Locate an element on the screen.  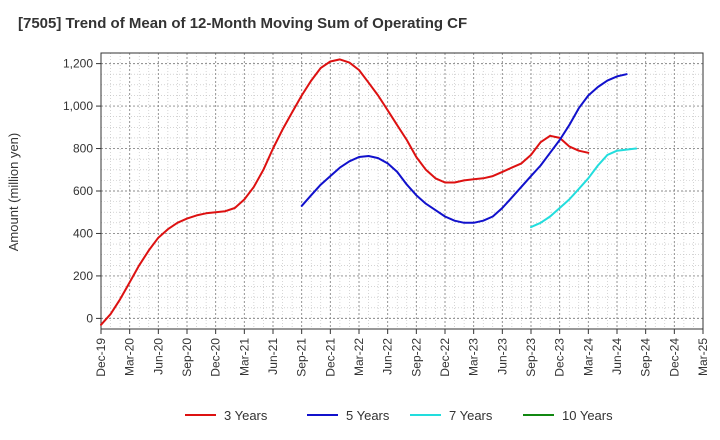
legend-label: 5 Years is located at coordinates (368, 415).